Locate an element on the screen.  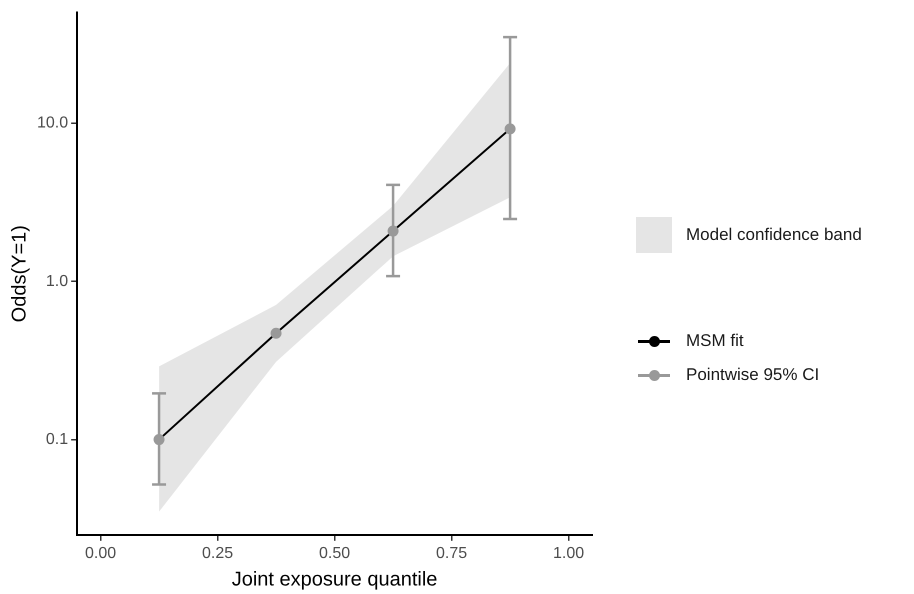
legend-label: Model confidence band is located at coordinates (774, 235).